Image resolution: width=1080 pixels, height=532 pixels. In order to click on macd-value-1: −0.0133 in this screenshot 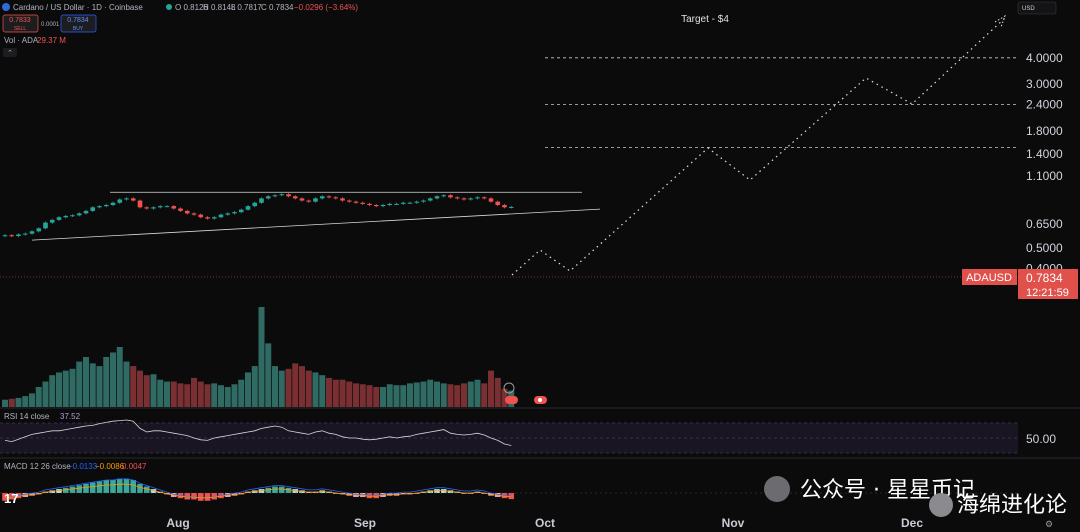, I will do `click(83, 466)`.